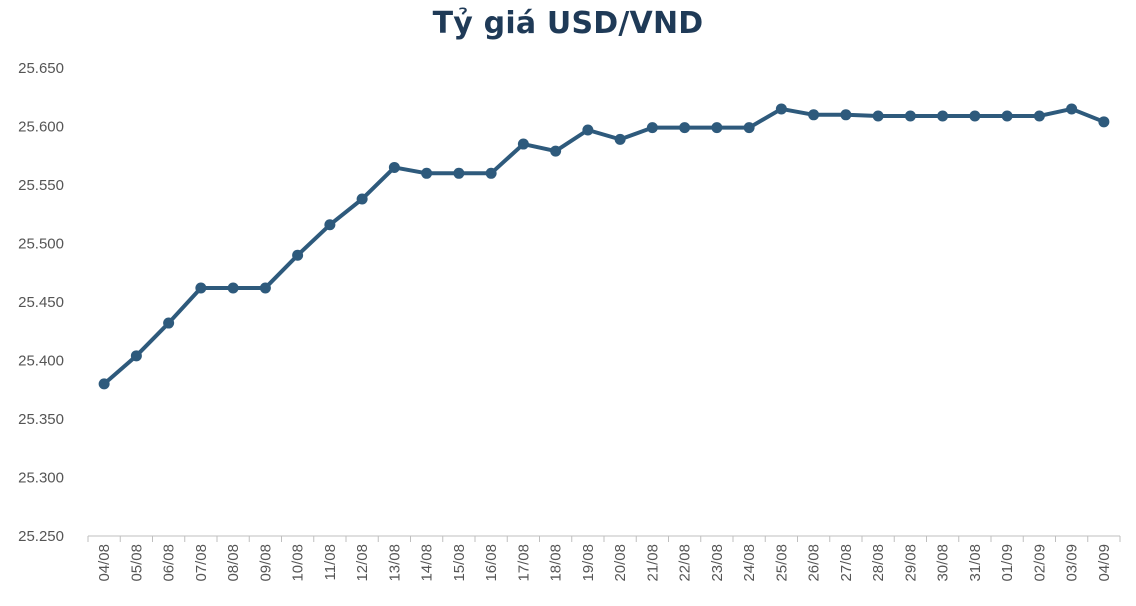 The height and width of the screenshot is (606, 1136). Describe the element at coordinates (41, 244) in the screenshot. I see `y-tick-label: 25.500` at that location.